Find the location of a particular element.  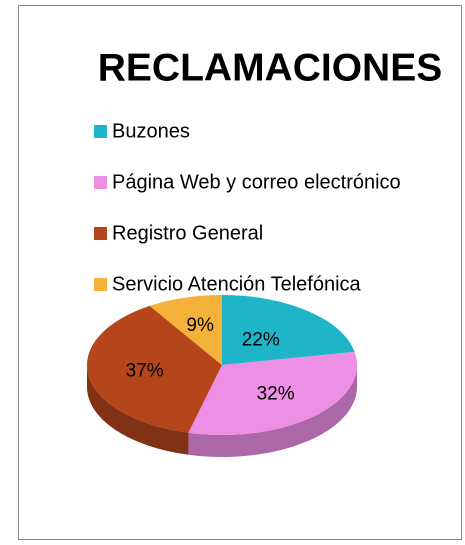

chart-title: RECLAMACIONES is located at coordinates (270, 67).